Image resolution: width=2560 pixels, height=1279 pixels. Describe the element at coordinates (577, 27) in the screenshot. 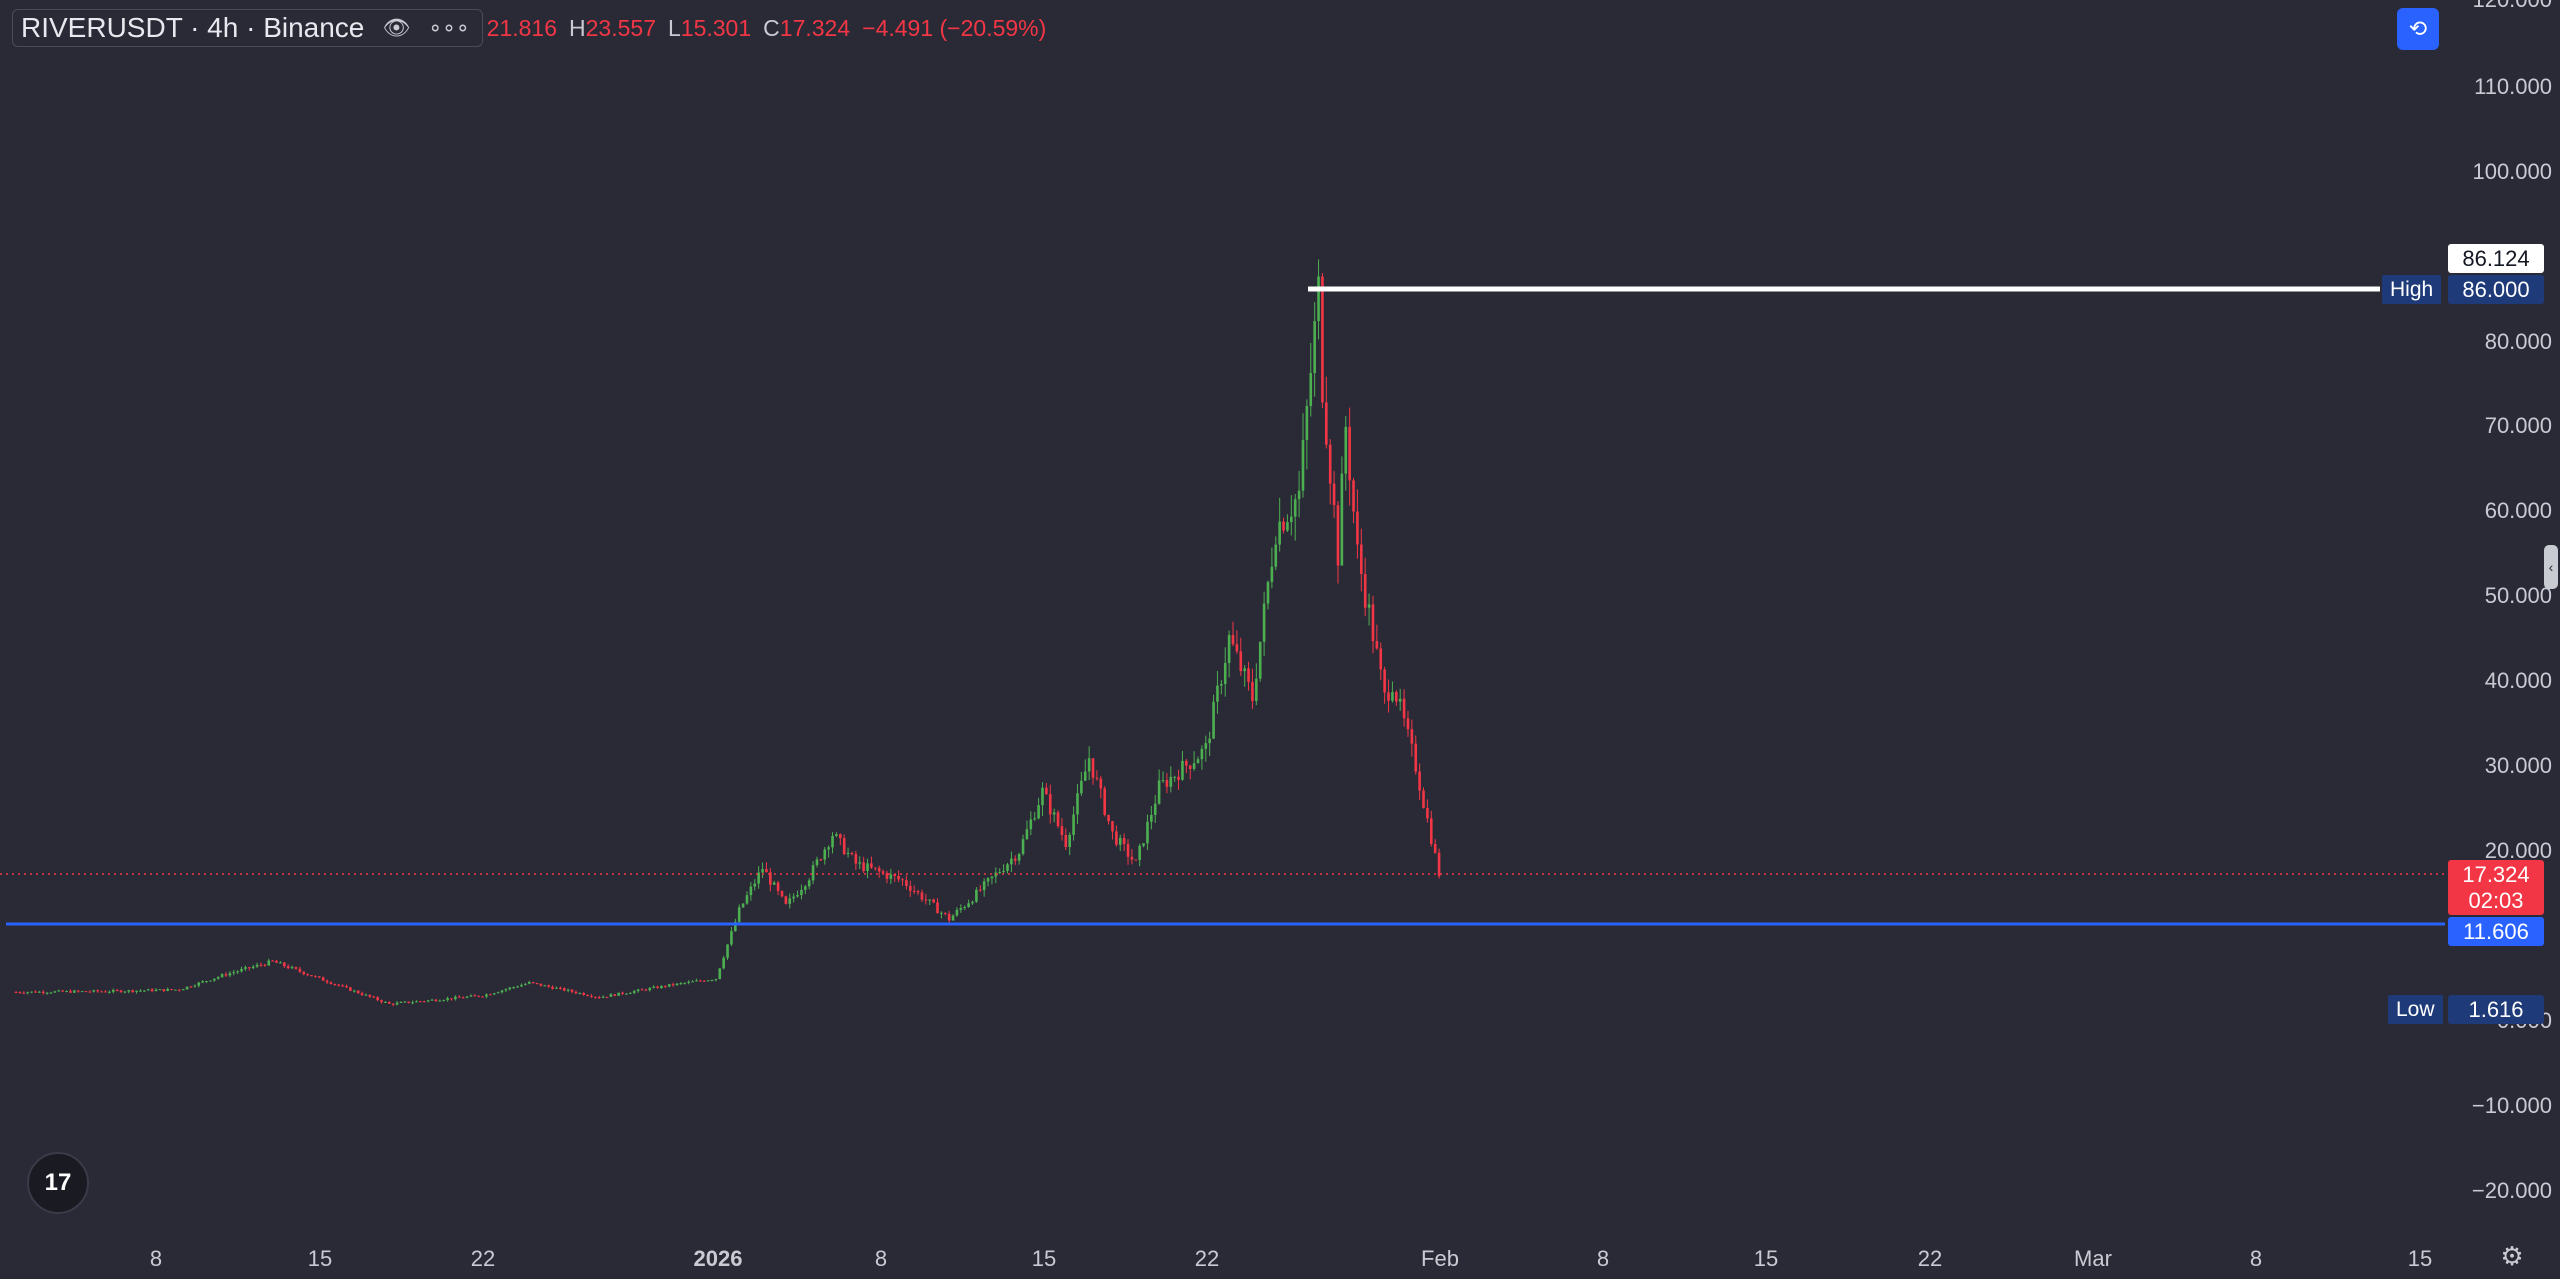

I see `high-key: H` at that location.